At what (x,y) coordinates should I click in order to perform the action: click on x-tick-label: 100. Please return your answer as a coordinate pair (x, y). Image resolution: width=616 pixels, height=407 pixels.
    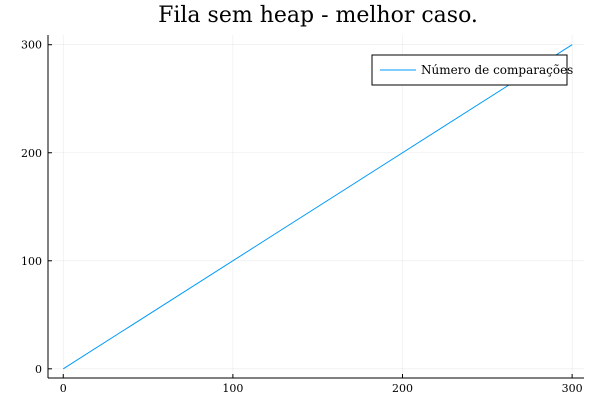
    Looking at the image, I should click on (232, 388).